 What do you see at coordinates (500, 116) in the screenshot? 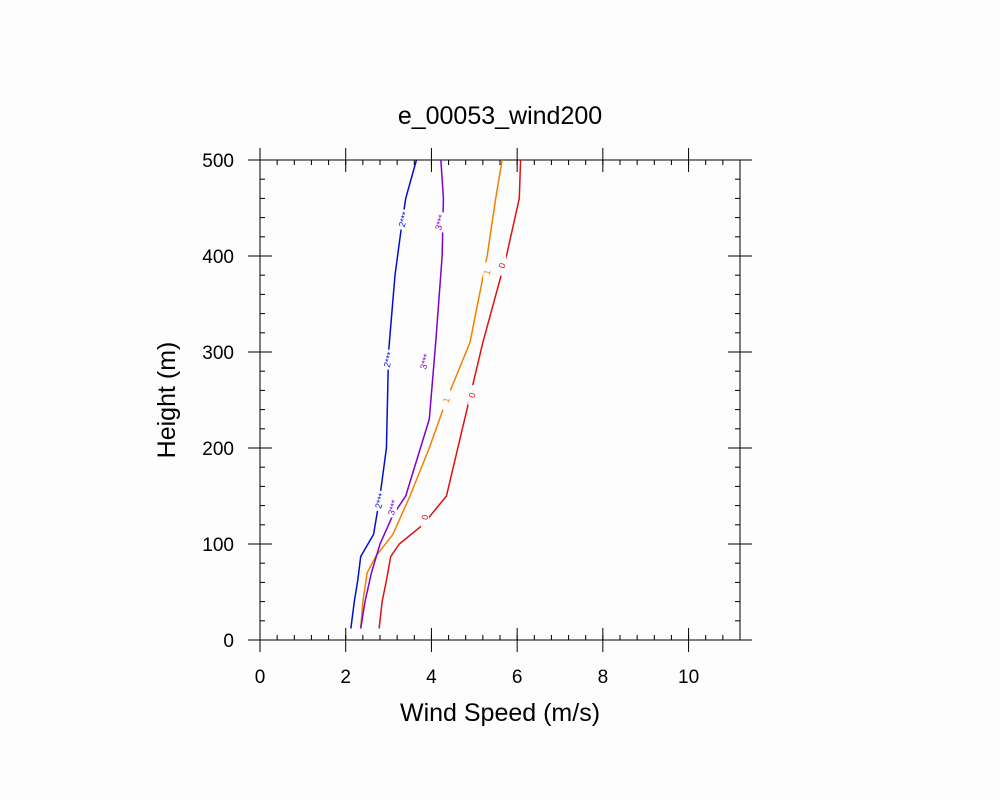
I see `chart-title: e_00053_wind200` at bounding box center [500, 116].